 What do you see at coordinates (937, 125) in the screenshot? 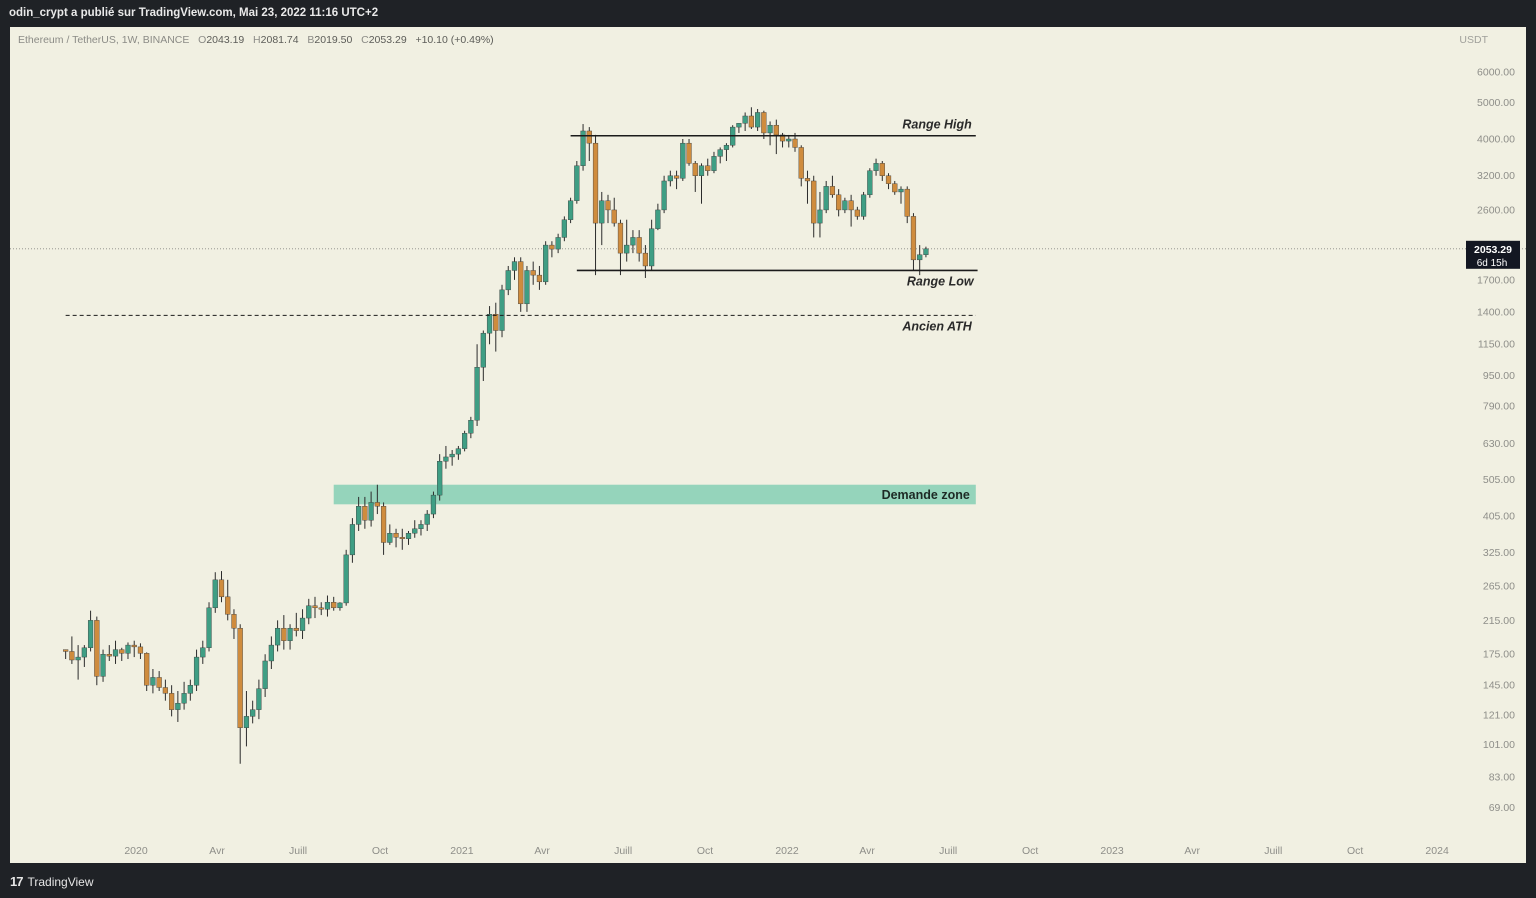
I see `range-high-label: Range High` at bounding box center [937, 125].